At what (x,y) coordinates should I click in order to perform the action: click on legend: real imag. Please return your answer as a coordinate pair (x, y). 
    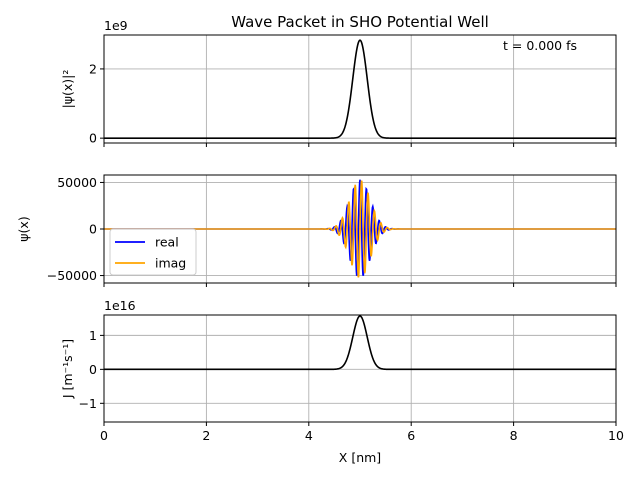
    Looking at the image, I should click on (153, 252).